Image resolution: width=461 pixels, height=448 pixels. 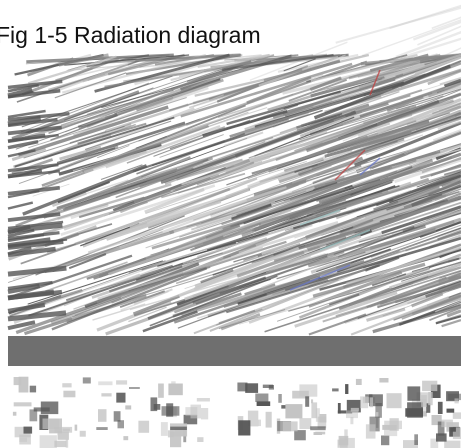 What do you see at coordinates (234, 351) in the screenshot?
I see `horizontal-gray-band` at bounding box center [234, 351].